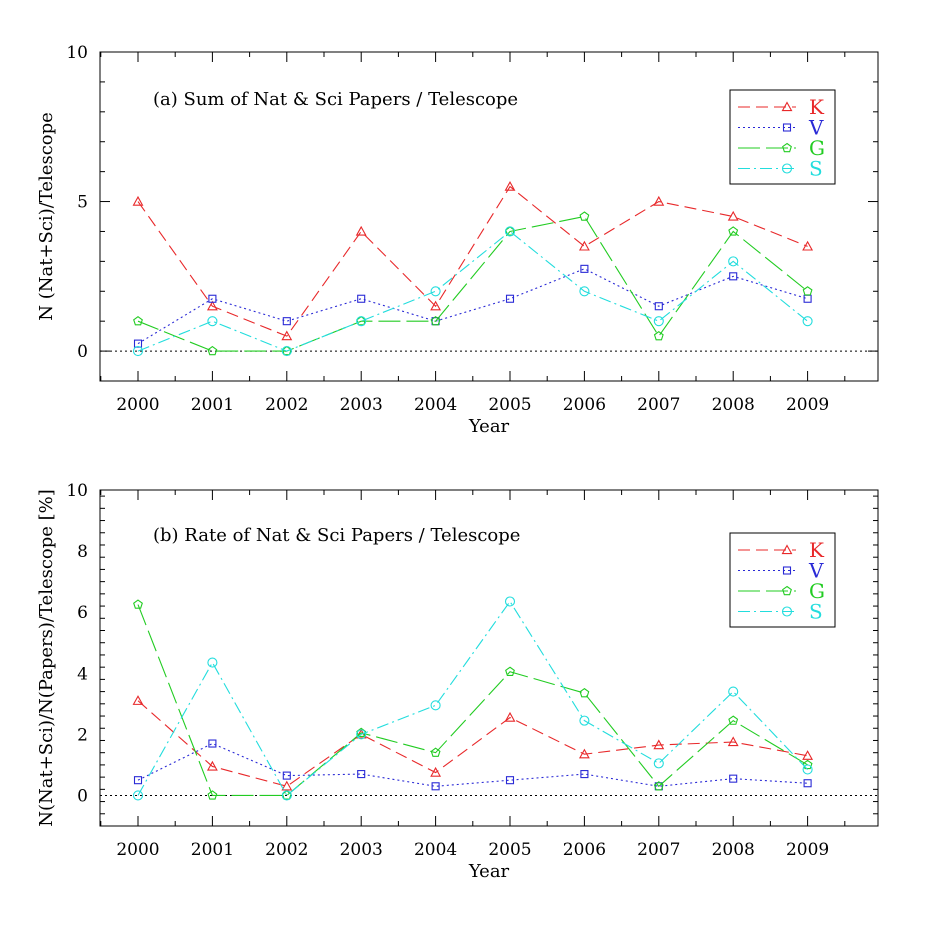 The height and width of the screenshot is (926, 926). I want to click on x-axis-label: Year, so click(489, 426).